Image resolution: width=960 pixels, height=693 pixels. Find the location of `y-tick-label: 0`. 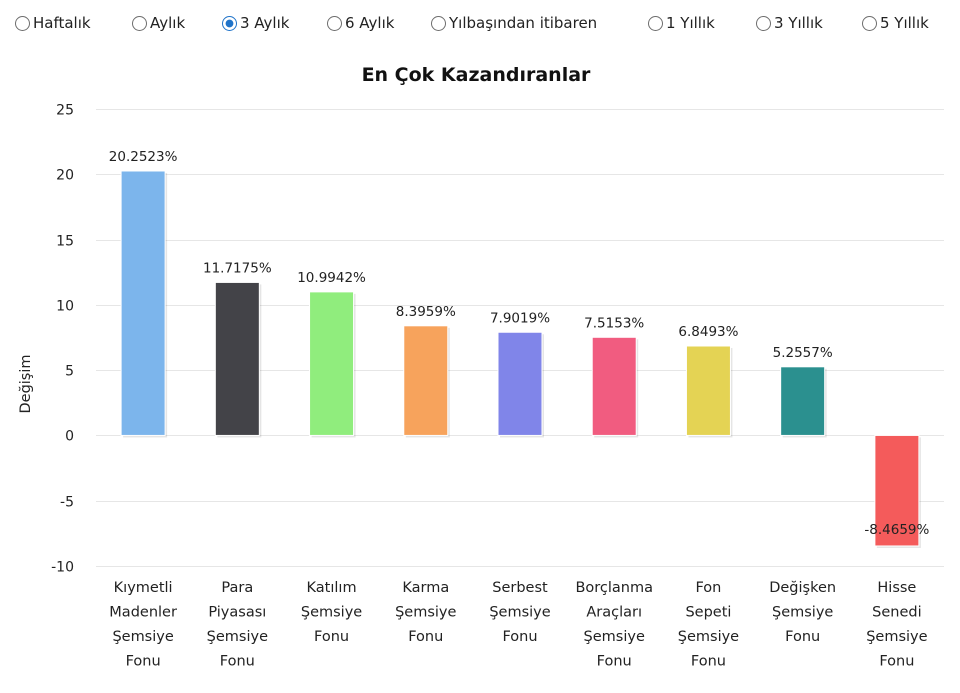

y-tick-label: 0 is located at coordinates (69, 437).